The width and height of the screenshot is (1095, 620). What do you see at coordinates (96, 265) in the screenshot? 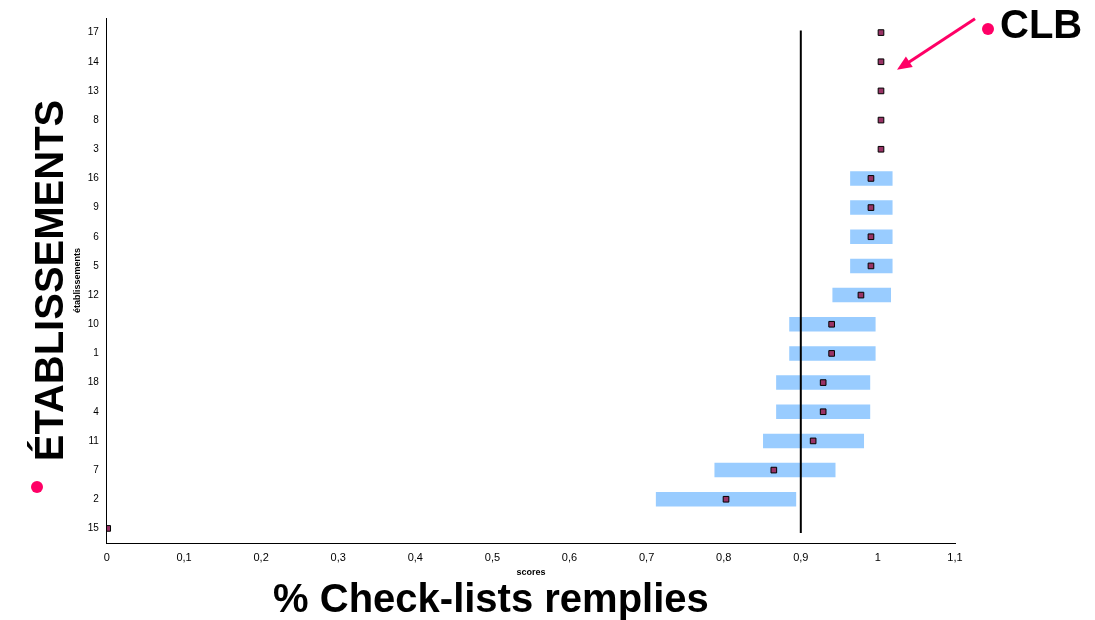
I see `y-tick-label: 5` at bounding box center [96, 265].